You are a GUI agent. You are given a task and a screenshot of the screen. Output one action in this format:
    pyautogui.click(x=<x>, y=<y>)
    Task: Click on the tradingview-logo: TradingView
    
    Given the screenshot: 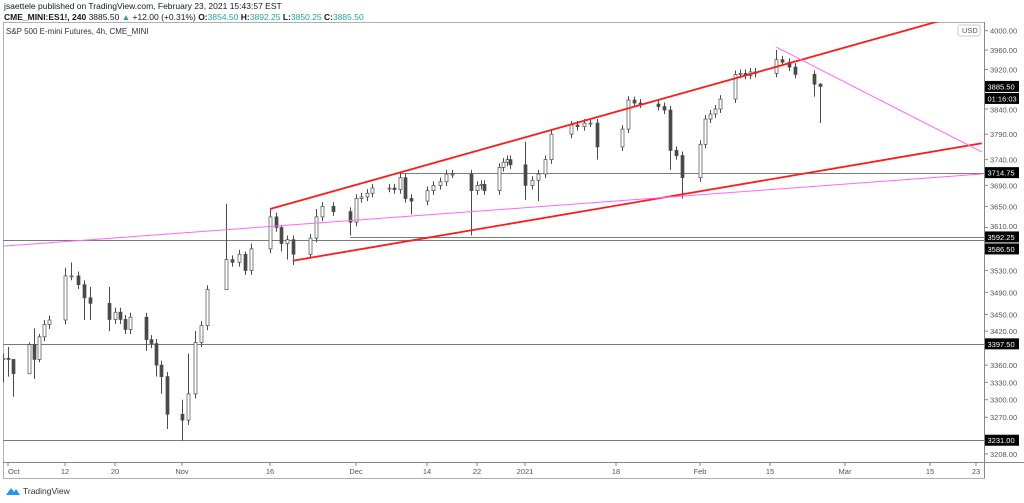 What is the action you would take?
    pyautogui.click(x=38, y=491)
    